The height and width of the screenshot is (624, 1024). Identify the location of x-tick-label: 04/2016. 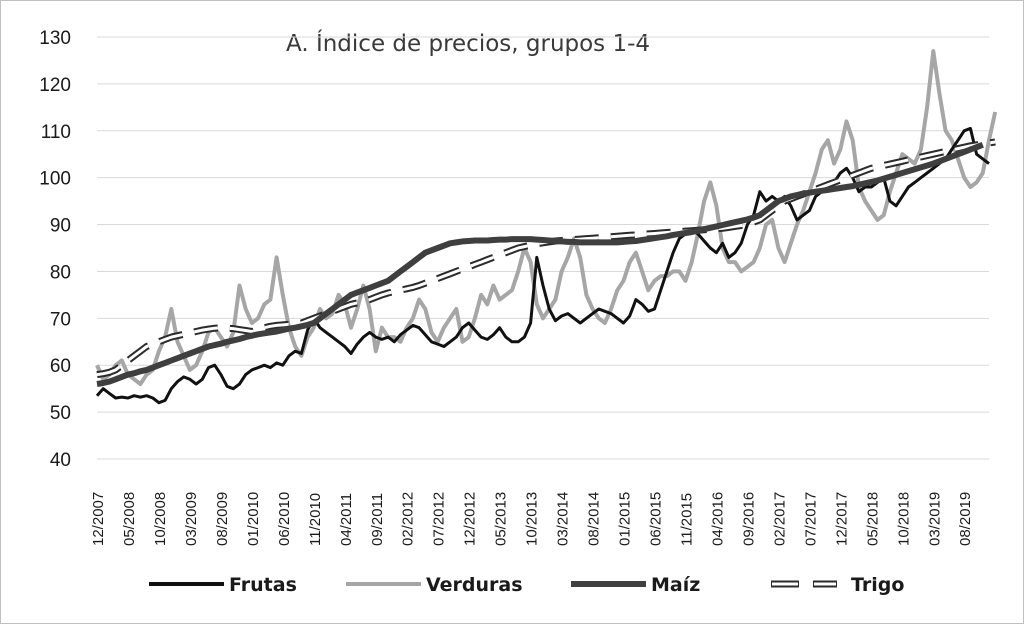
(717, 519).